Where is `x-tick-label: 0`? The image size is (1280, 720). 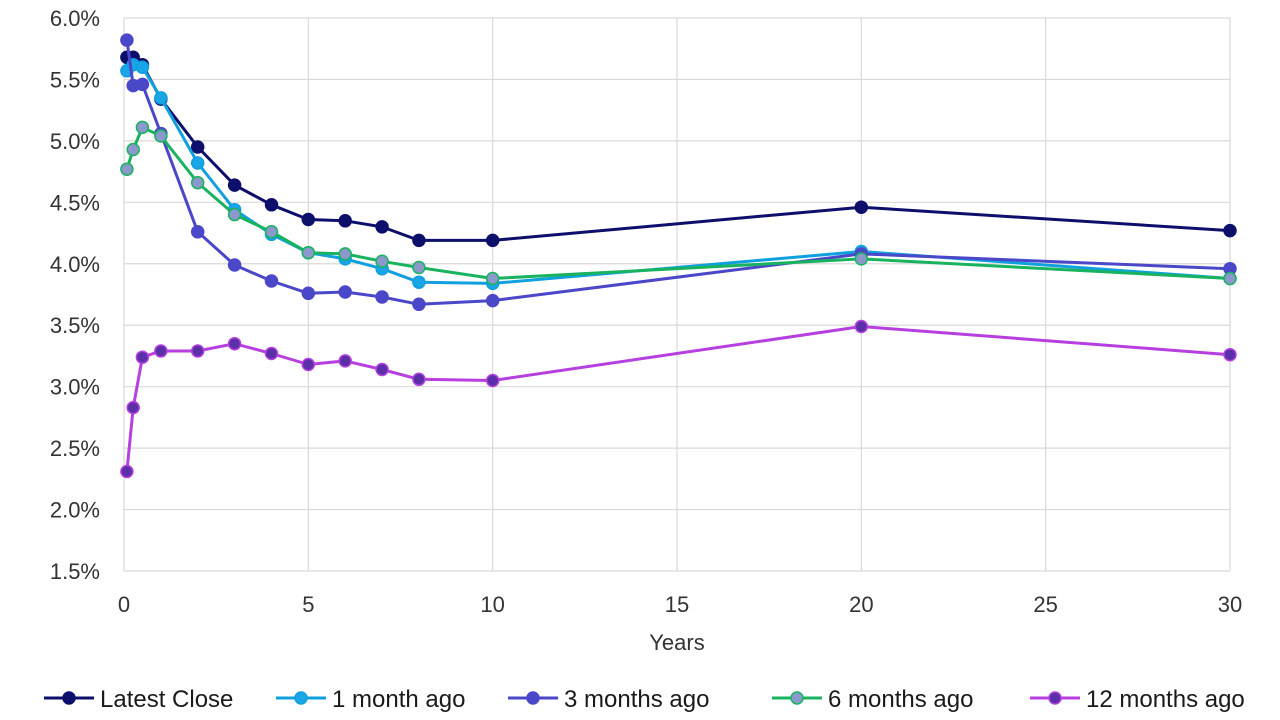
x-tick-label: 0 is located at coordinates (124, 604).